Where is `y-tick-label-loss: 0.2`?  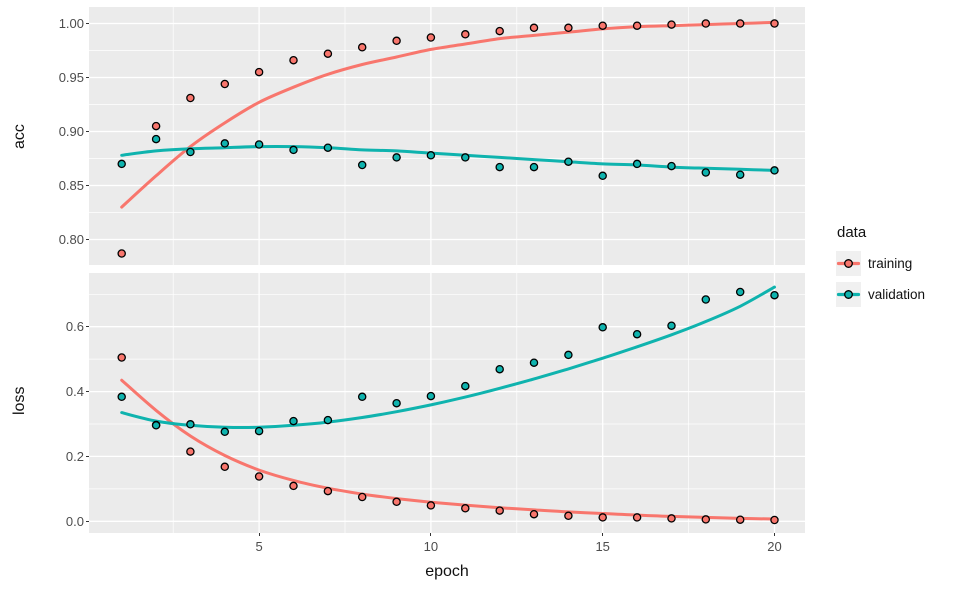
y-tick-label-loss: 0.2 is located at coordinates (74, 456).